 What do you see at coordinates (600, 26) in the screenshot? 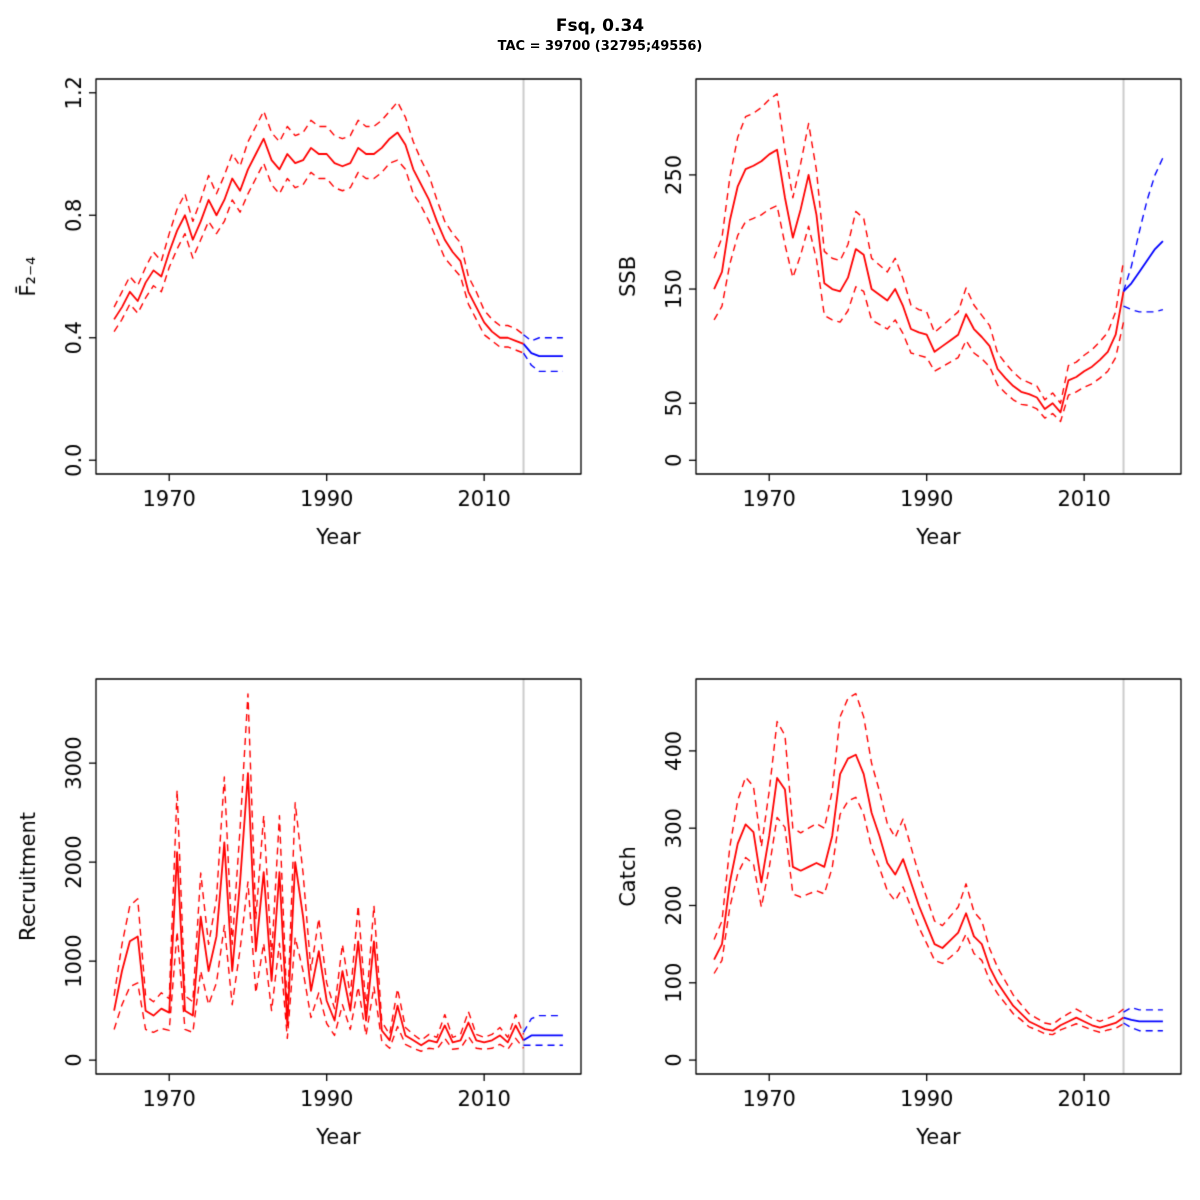
I see `chart-title: Fsq, 0.34` at bounding box center [600, 26].